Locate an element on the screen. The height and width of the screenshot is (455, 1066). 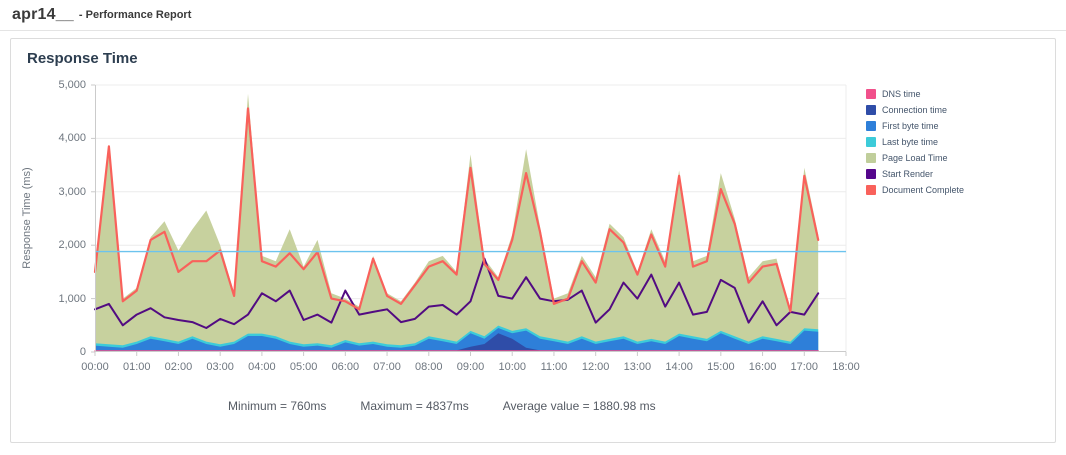
report-name: apr14__ is located at coordinates (43, 14).